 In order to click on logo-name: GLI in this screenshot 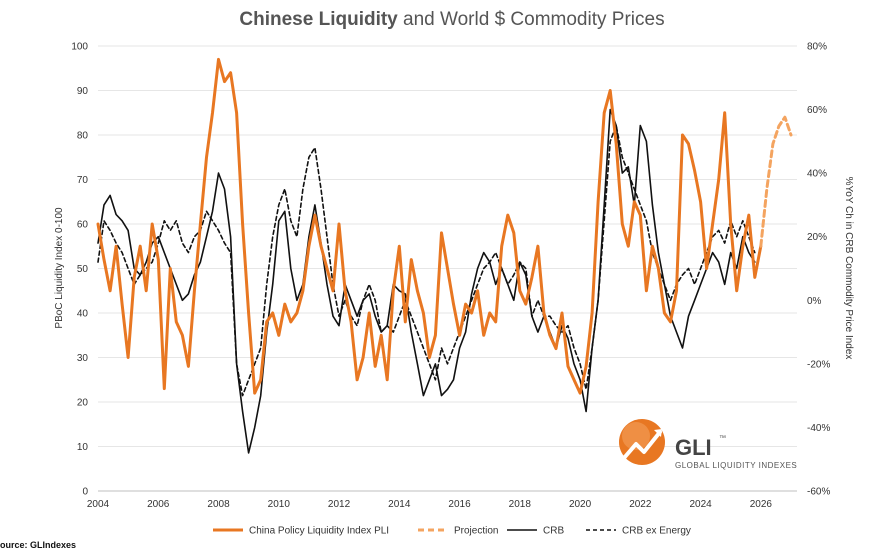, I will do `click(693, 447)`.